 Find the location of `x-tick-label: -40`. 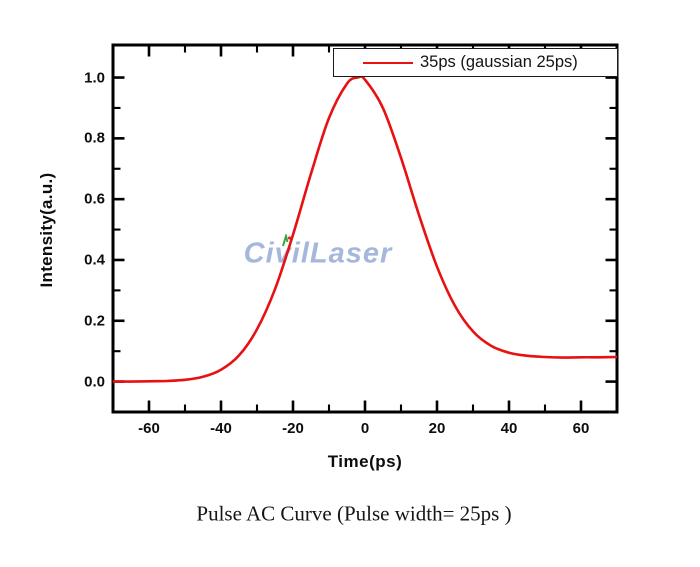

x-tick-label: -40 is located at coordinates (221, 428).